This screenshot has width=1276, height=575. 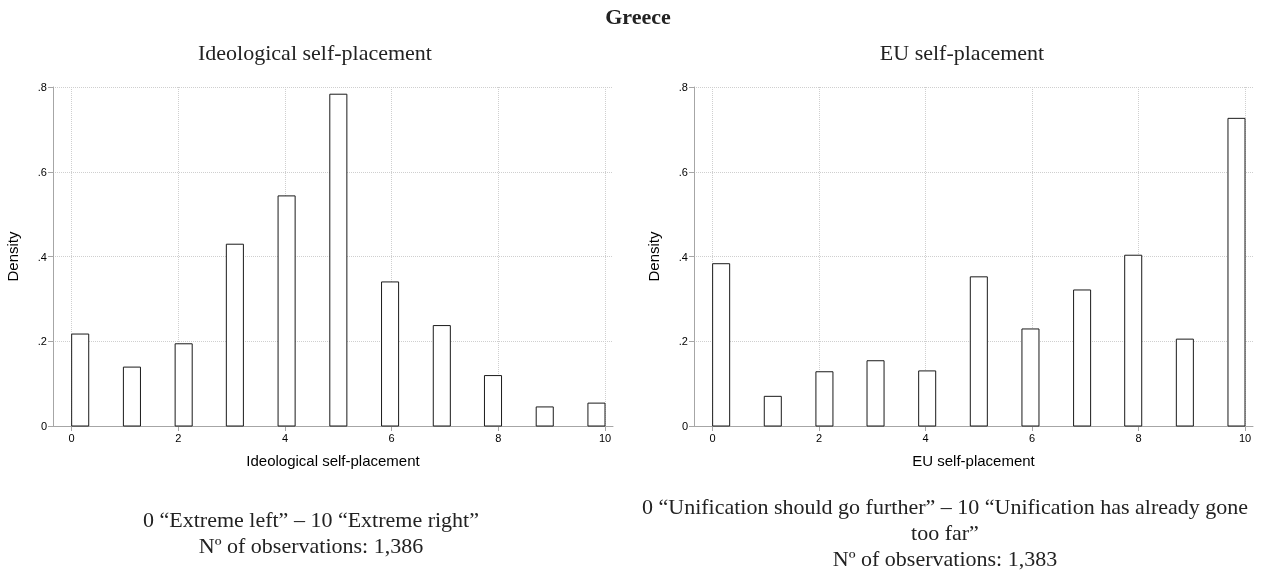 What do you see at coordinates (638, 17) in the screenshot?
I see `text: Greece` at bounding box center [638, 17].